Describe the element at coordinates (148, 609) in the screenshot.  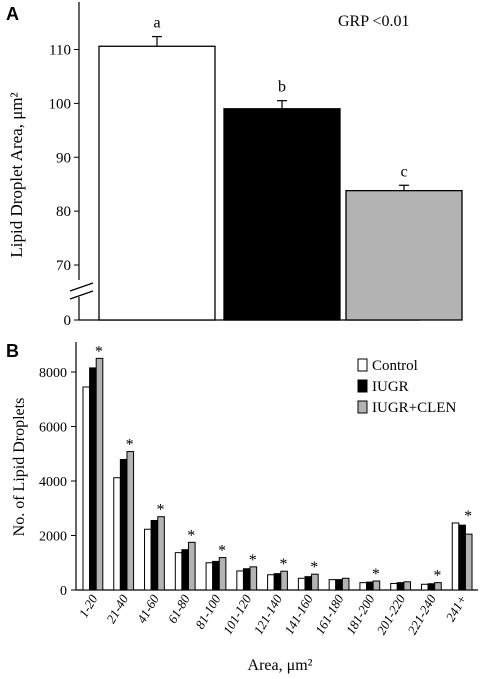
I see `panel-b-x-tick-label: 41-60` at that location.